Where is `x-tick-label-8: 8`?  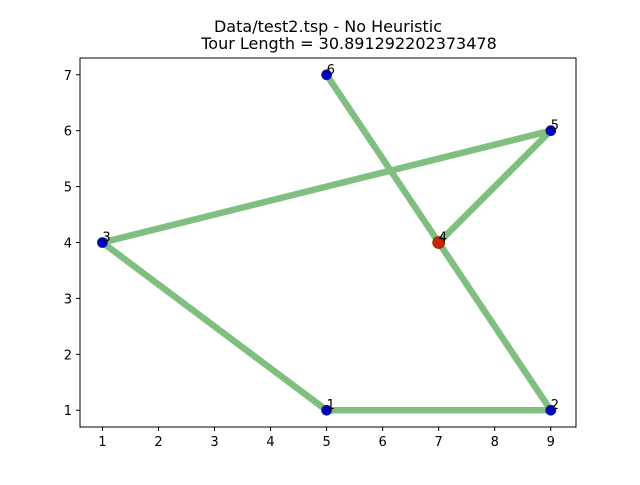
x-tick-label-8: 8 is located at coordinates (495, 442).